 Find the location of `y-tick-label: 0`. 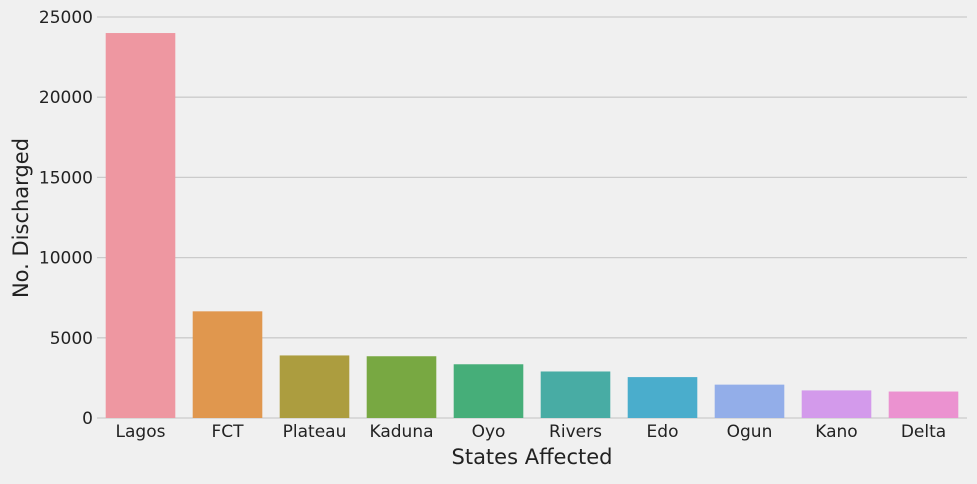

y-tick-label: 0 is located at coordinates (87, 419).